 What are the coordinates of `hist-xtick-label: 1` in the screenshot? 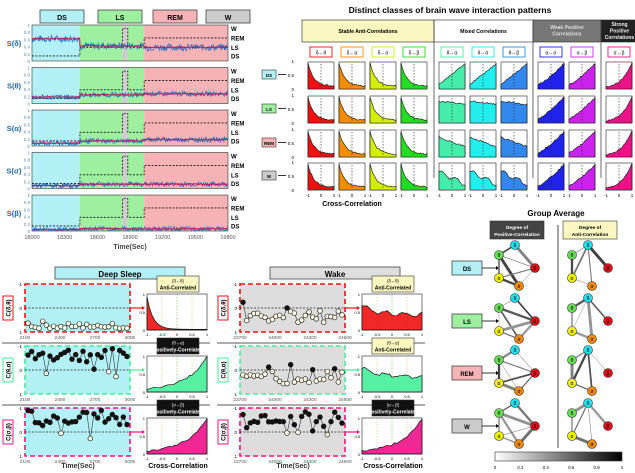 It's located at (207, 396).